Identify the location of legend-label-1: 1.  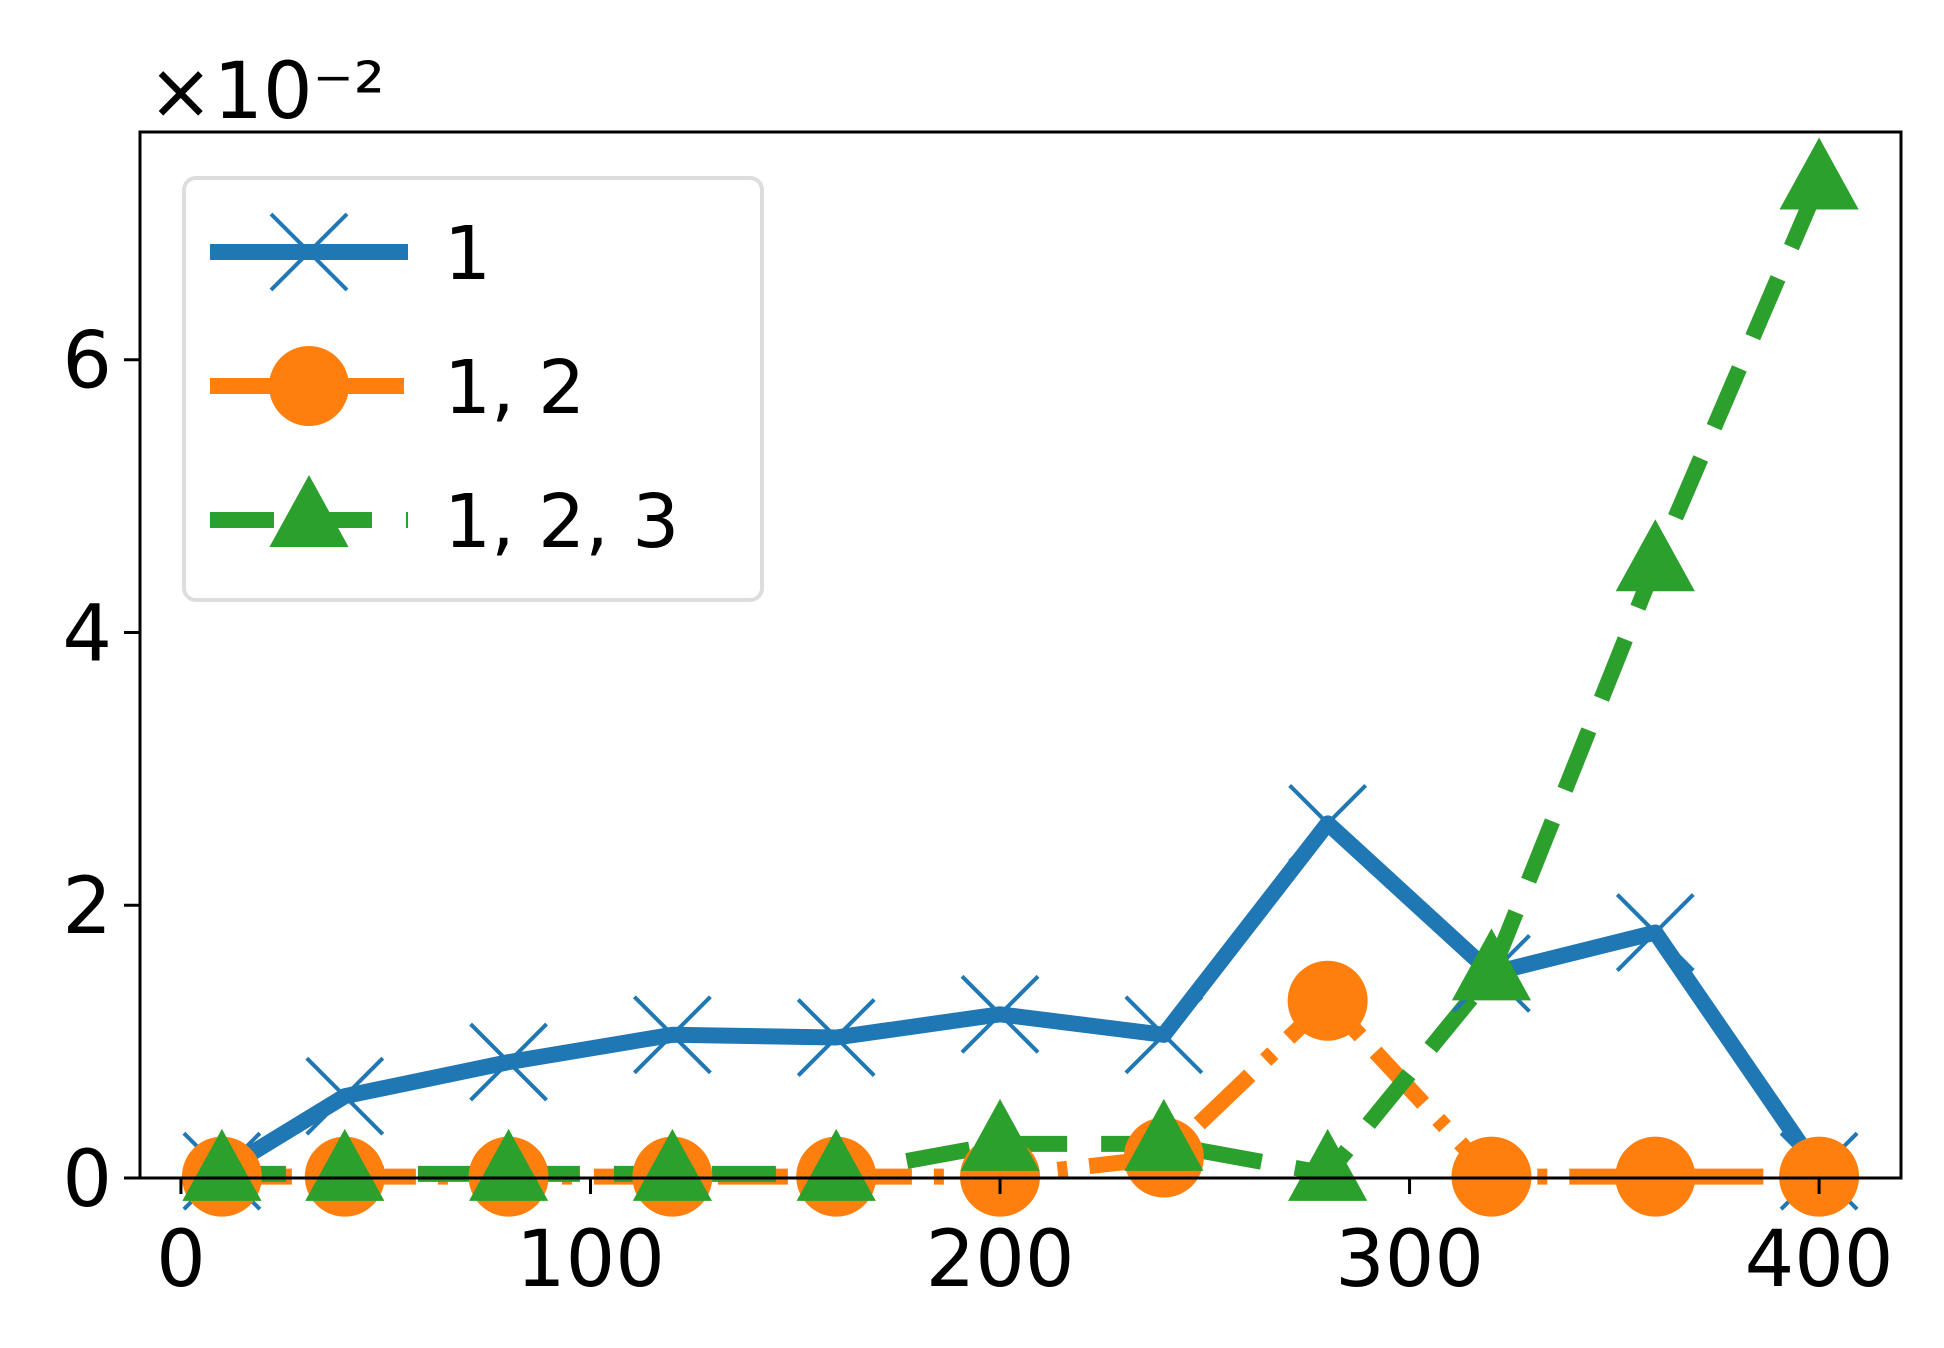
(467, 254).